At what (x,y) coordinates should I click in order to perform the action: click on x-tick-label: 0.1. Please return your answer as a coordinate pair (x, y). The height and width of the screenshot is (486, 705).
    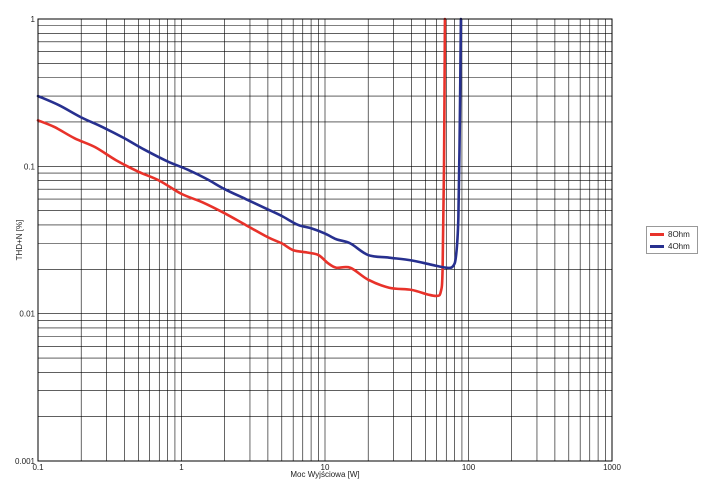
    Looking at the image, I should click on (38, 467).